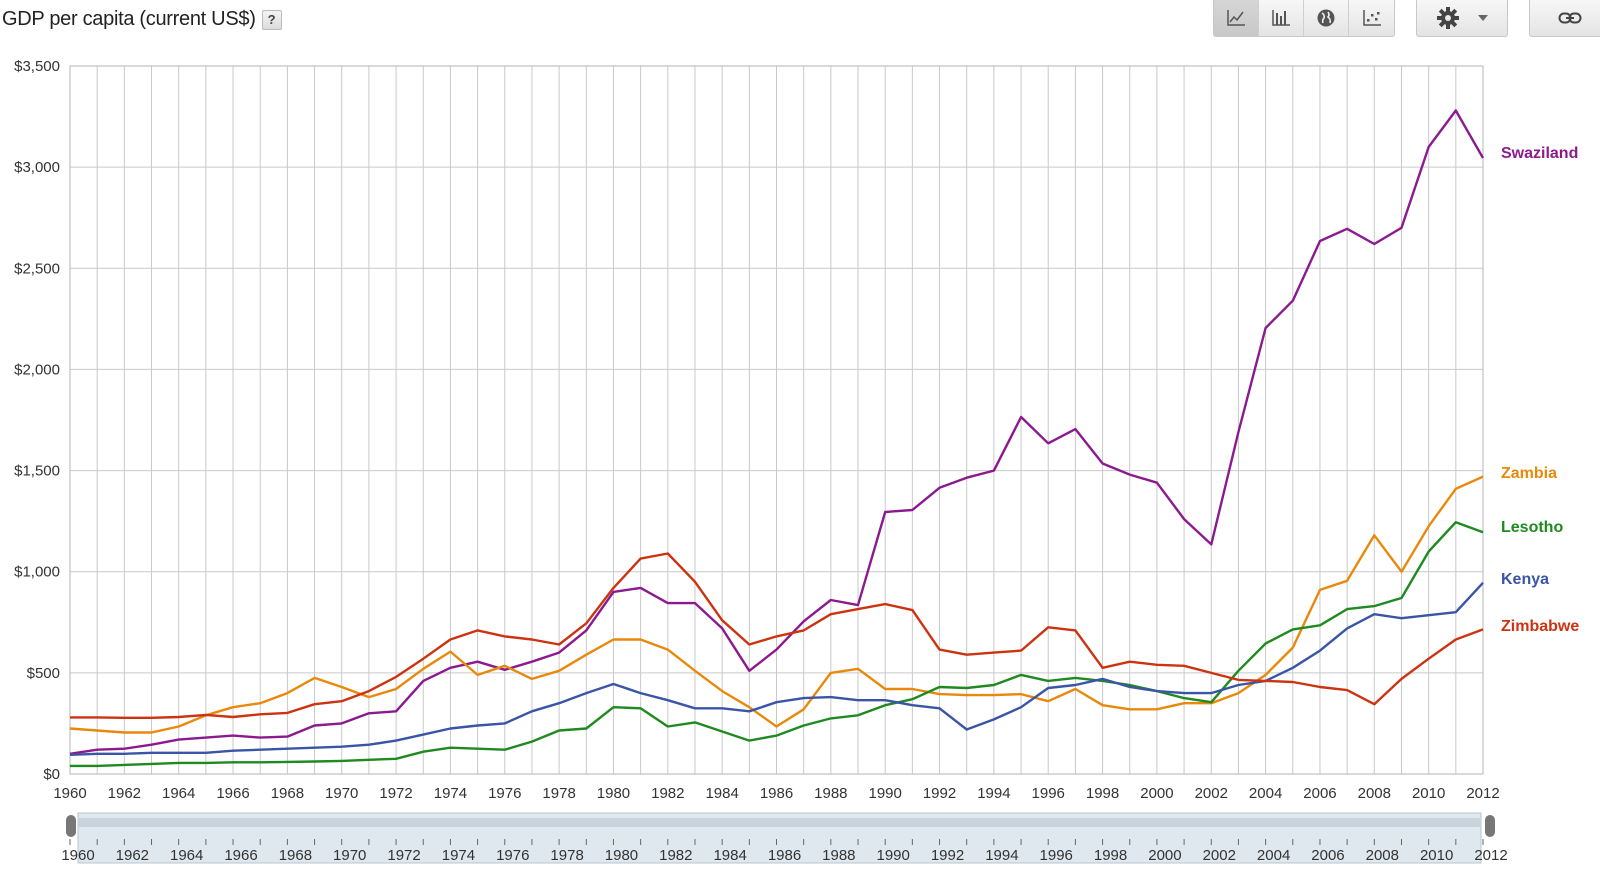 The width and height of the screenshot is (1600, 875). I want to click on scatter-button, so click(1371, 18).